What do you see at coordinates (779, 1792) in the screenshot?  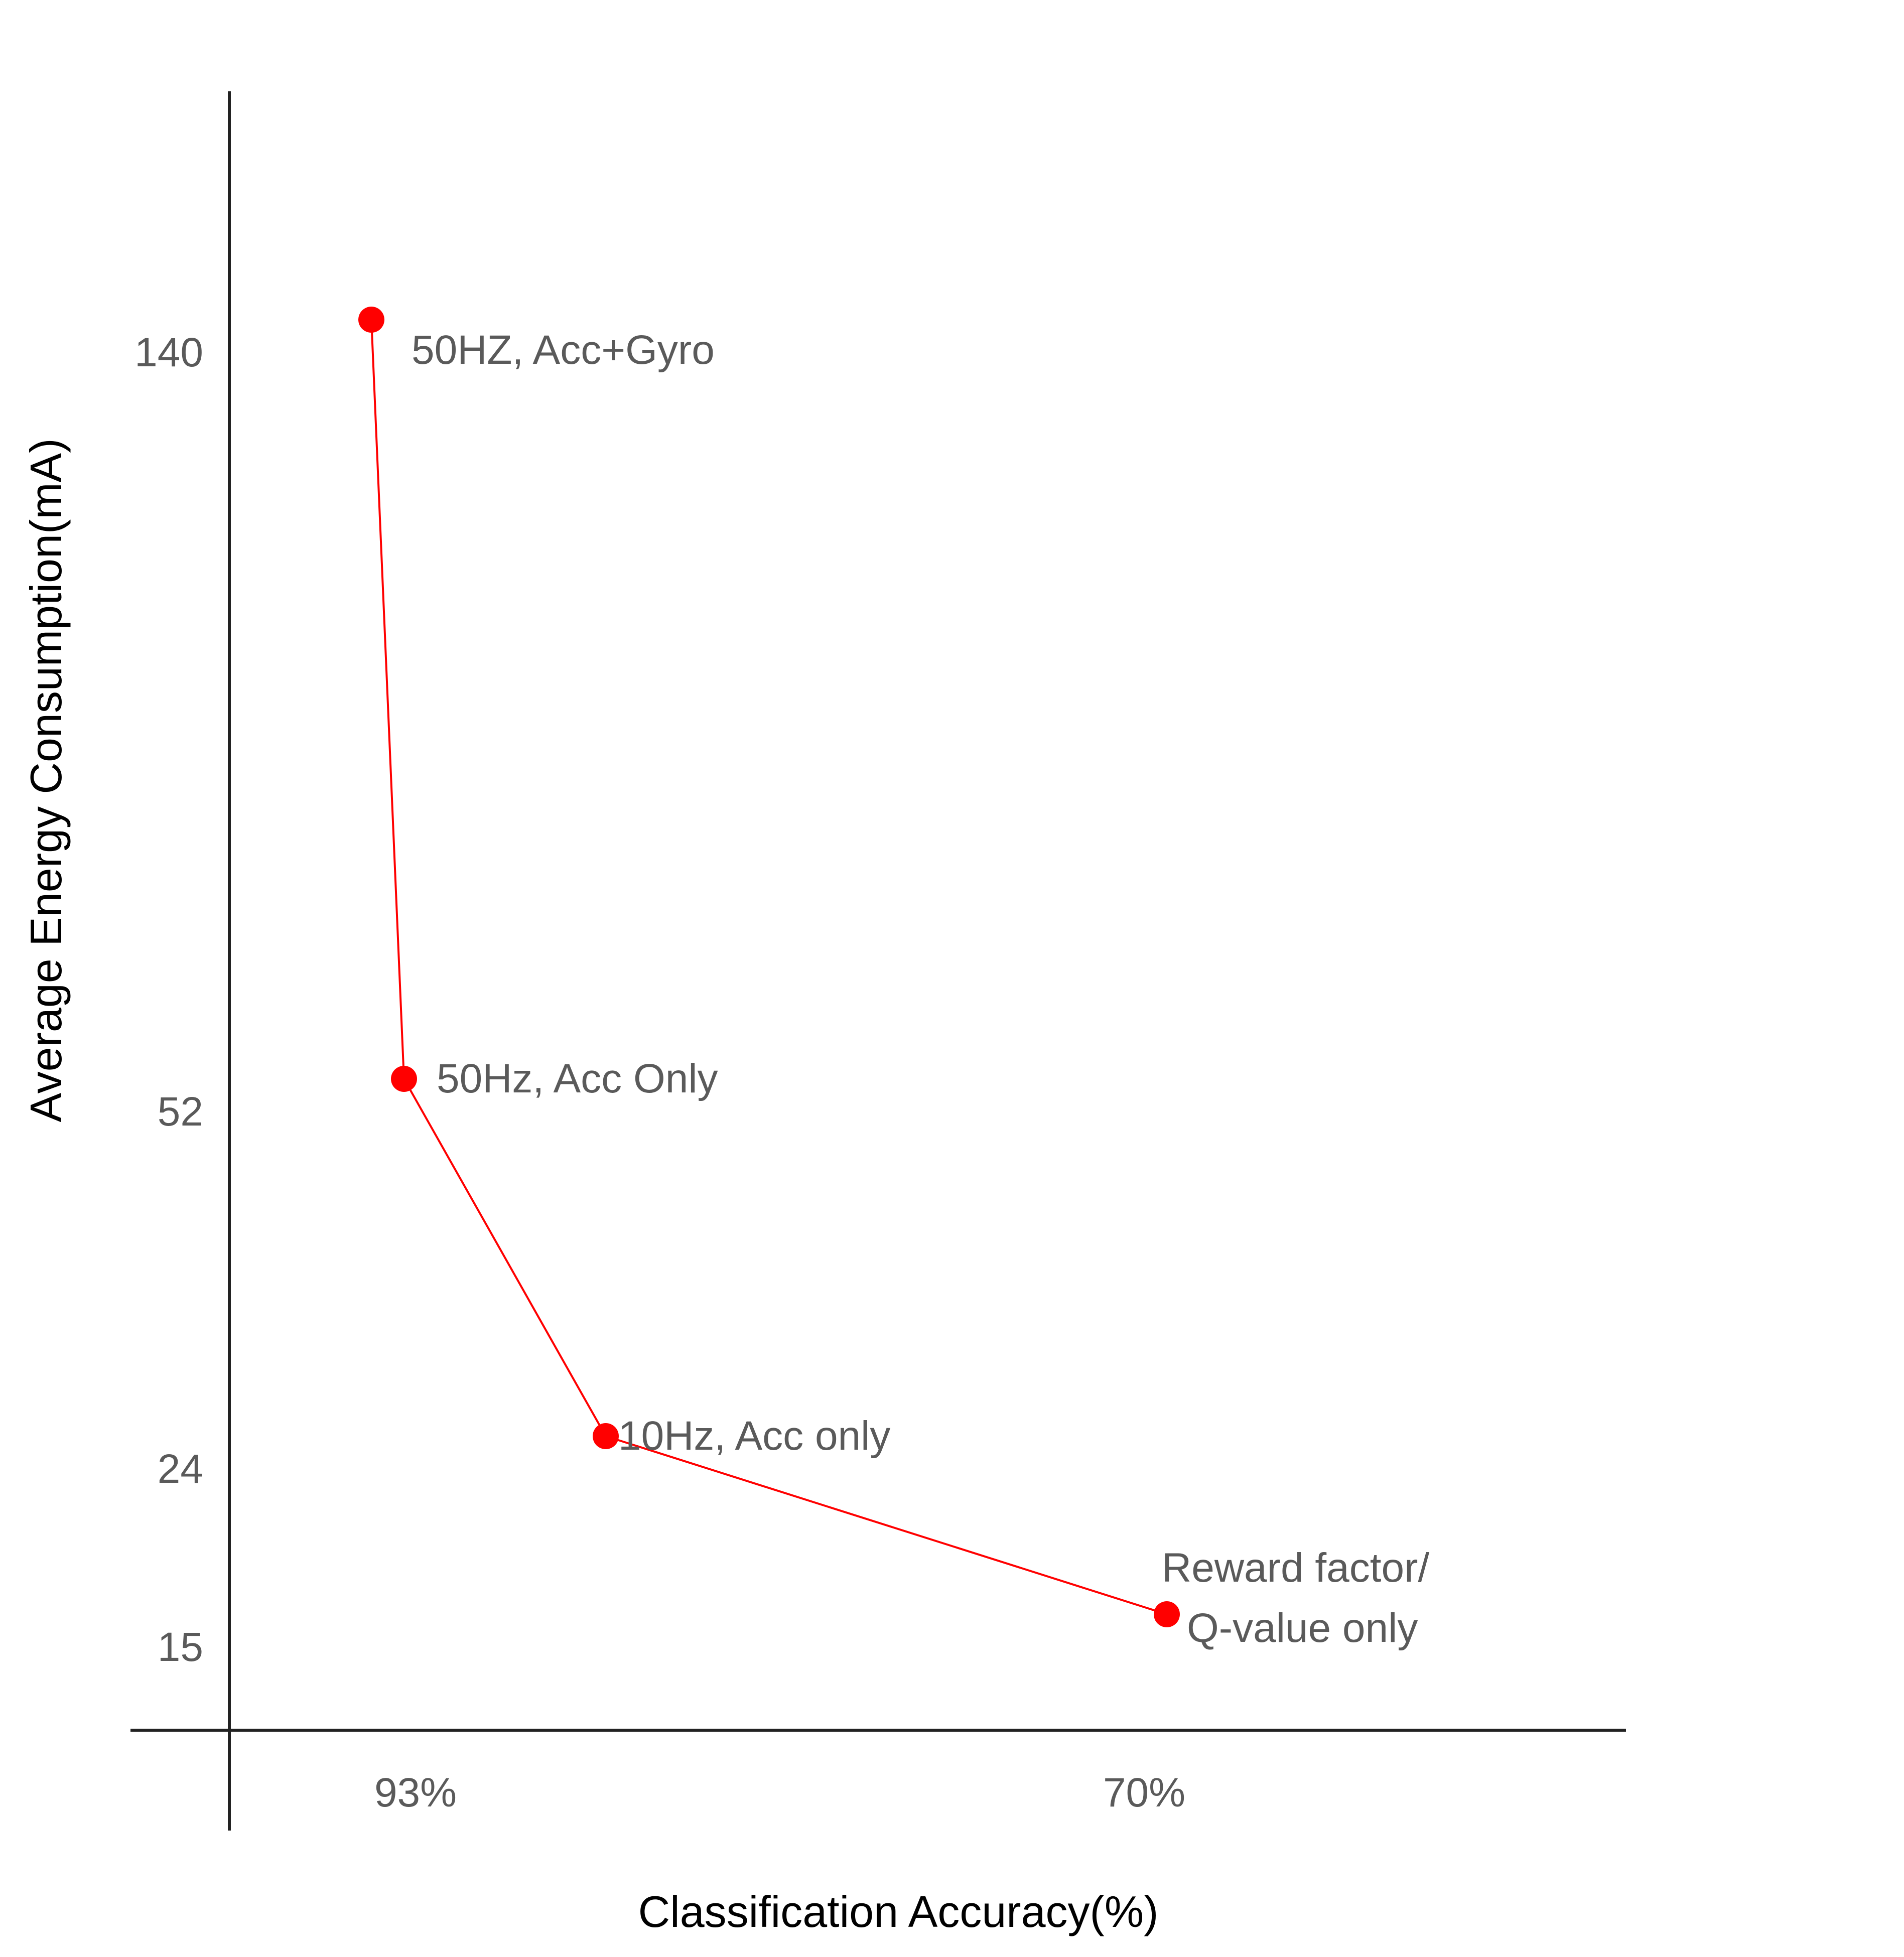 I see `x-tick-labels: 93% 70%` at bounding box center [779, 1792].